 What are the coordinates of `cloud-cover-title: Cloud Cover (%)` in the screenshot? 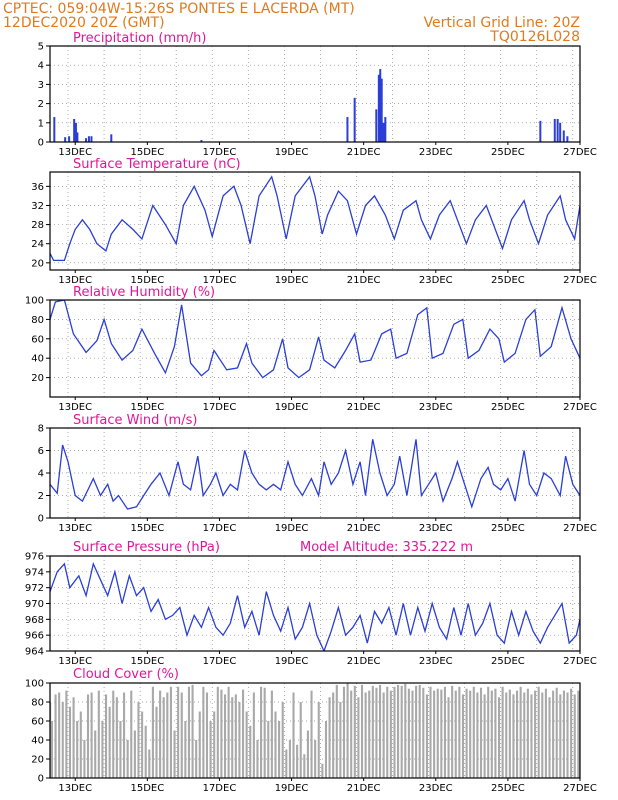 It's located at (126, 674).